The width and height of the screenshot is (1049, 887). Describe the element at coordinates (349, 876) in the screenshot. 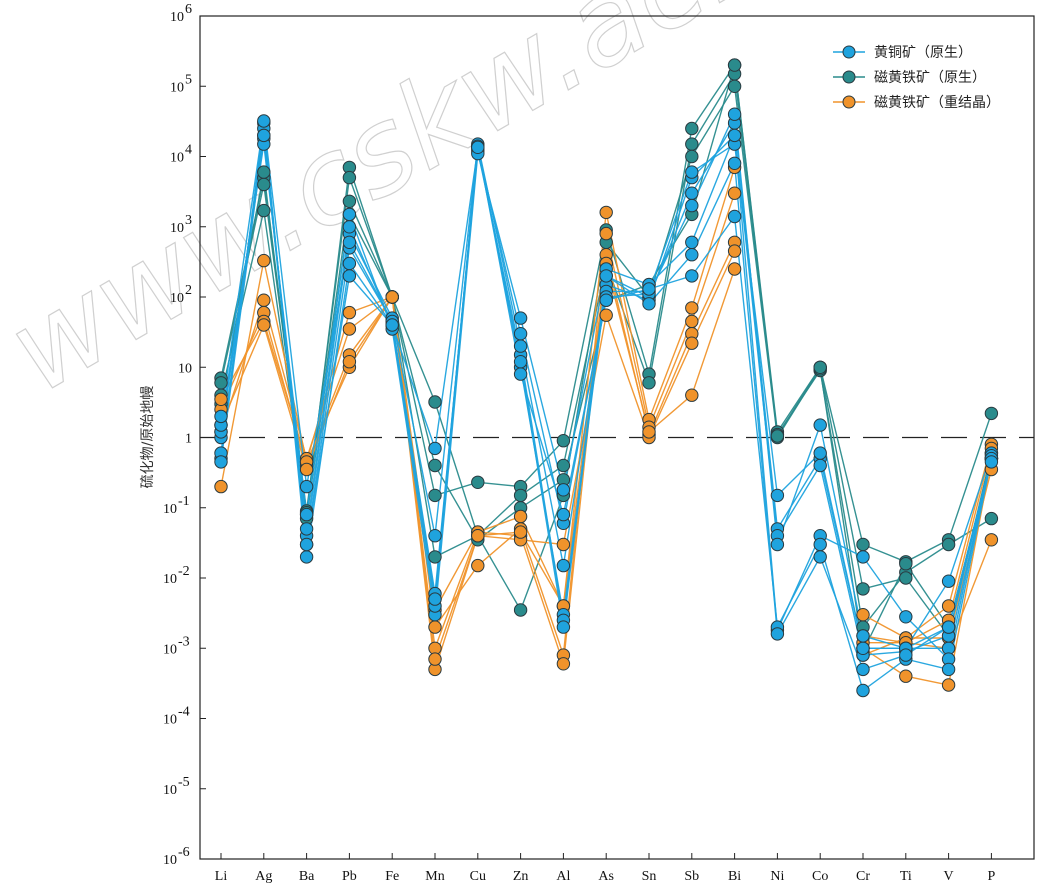

I see `x-tick-label: Pb` at that location.